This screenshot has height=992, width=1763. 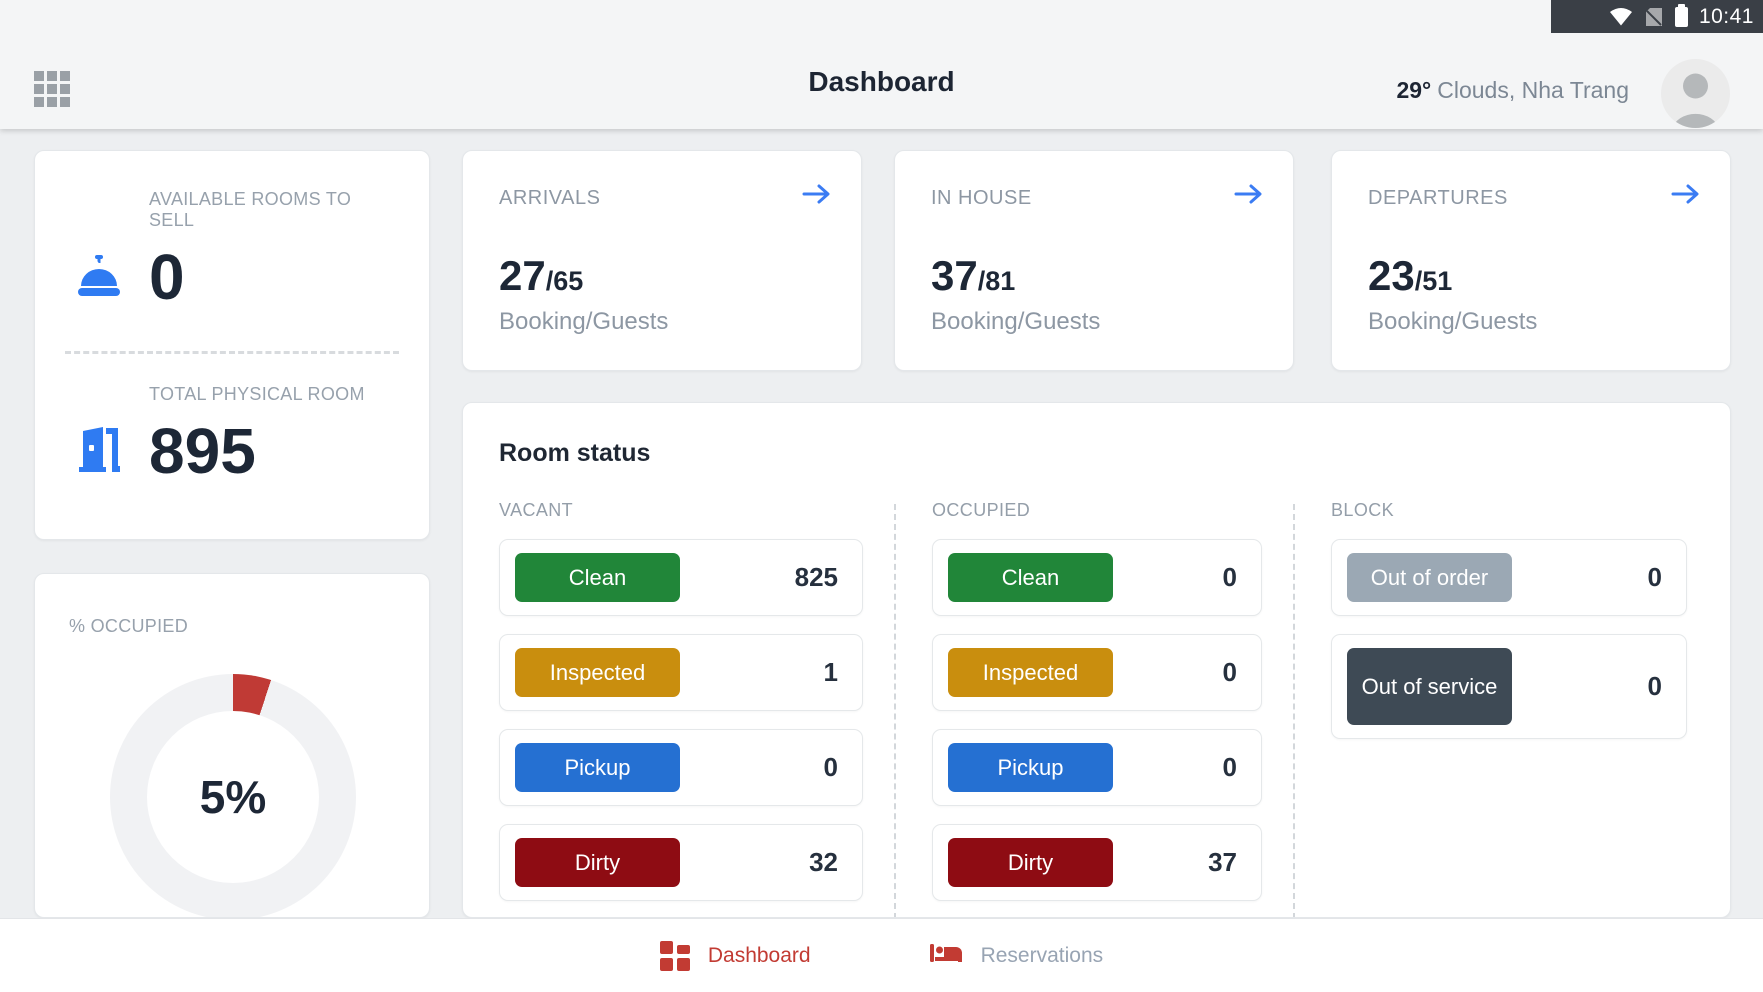 What do you see at coordinates (99, 451) in the screenshot?
I see `door-icon` at bounding box center [99, 451].